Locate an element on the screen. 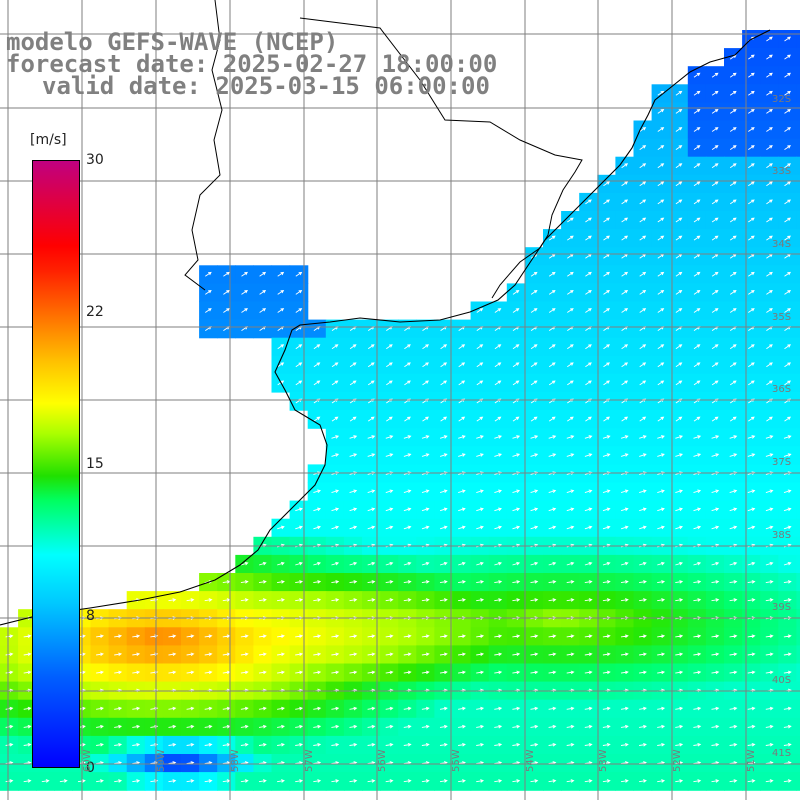 The image size is (800, 800). lat-label: 39S is located at coordinates (782, 607).